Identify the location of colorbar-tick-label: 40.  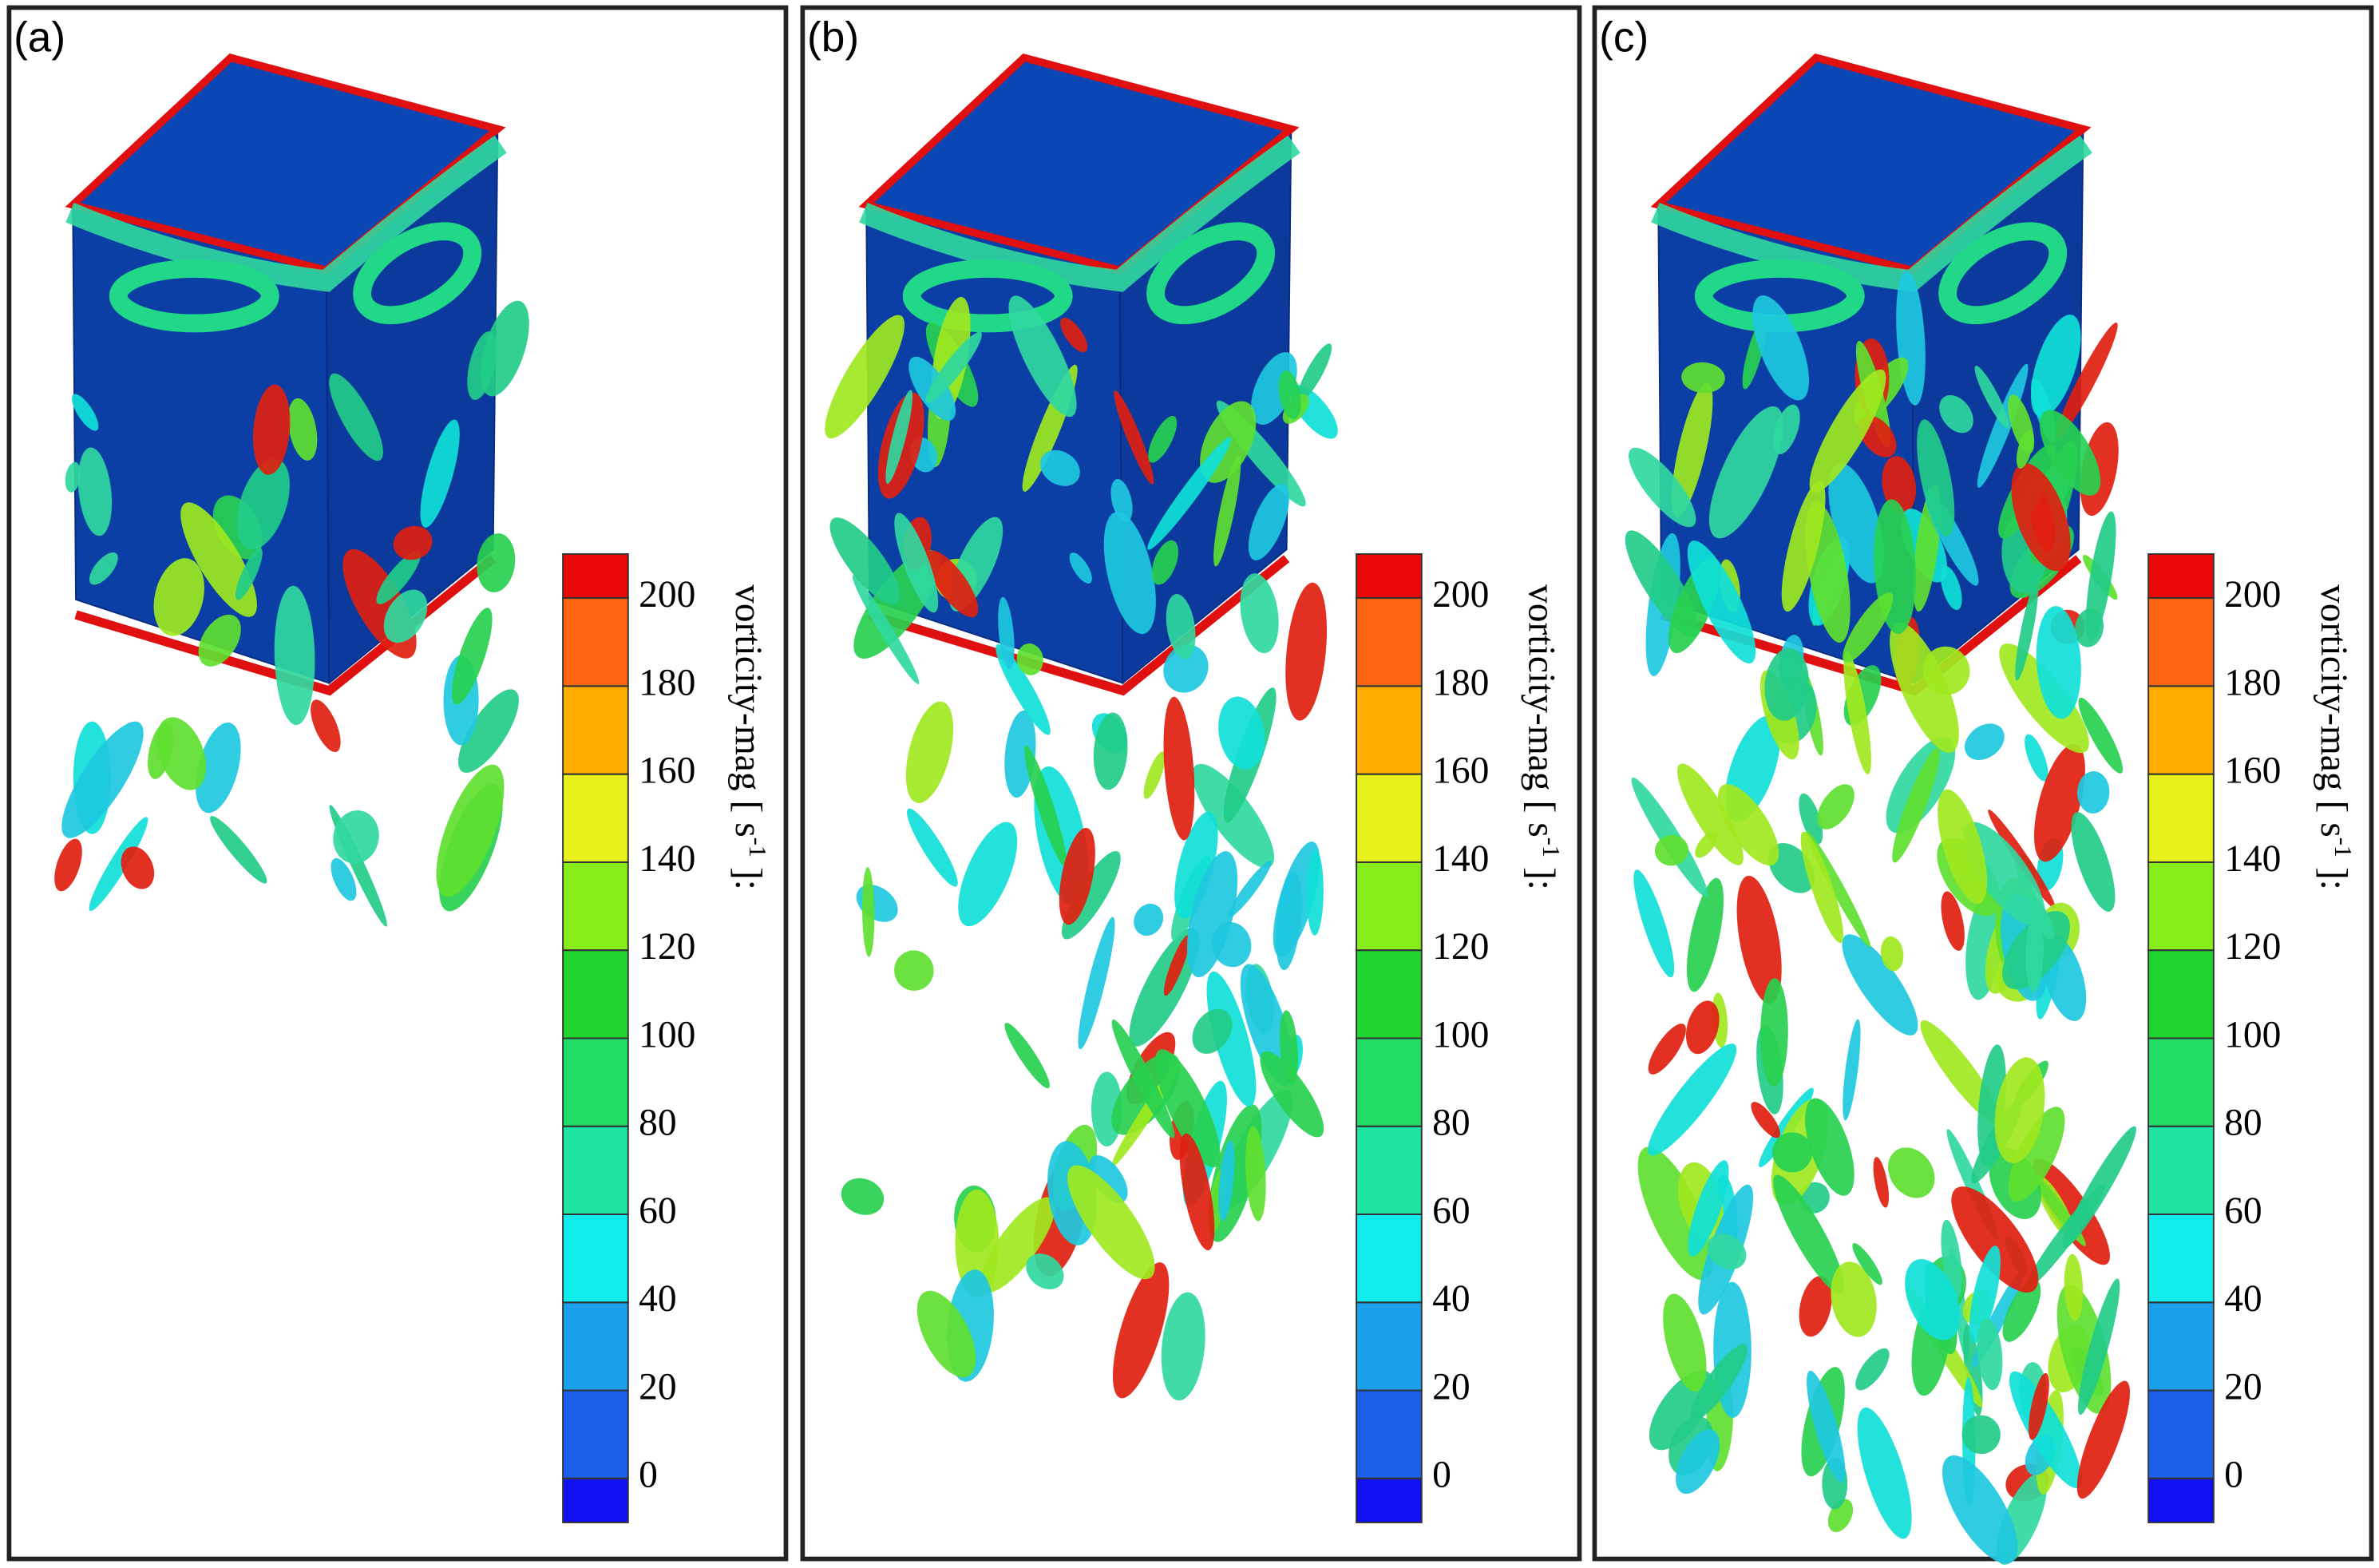
(1452, 1299).